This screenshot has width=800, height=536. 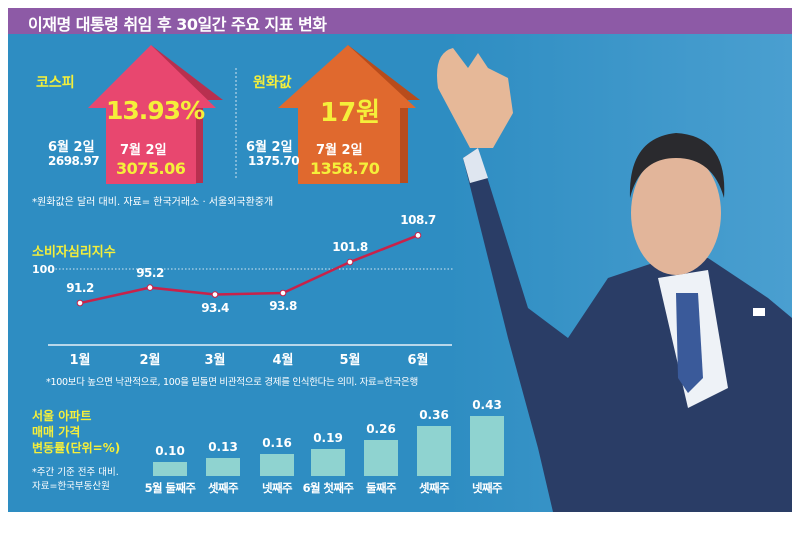 What do you see at coordinates (74, 252) in the screenshot?
I see `line-chart-title: 소비자심리지수` at bounding box center [74, 252].